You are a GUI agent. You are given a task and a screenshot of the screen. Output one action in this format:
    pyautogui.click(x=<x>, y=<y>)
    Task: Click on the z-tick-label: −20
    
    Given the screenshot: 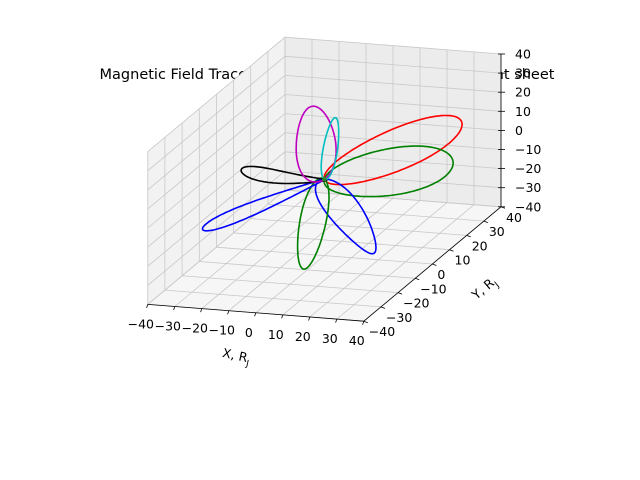 What is the action you would take?
    pyautogui.click(x=528, y=168)
    